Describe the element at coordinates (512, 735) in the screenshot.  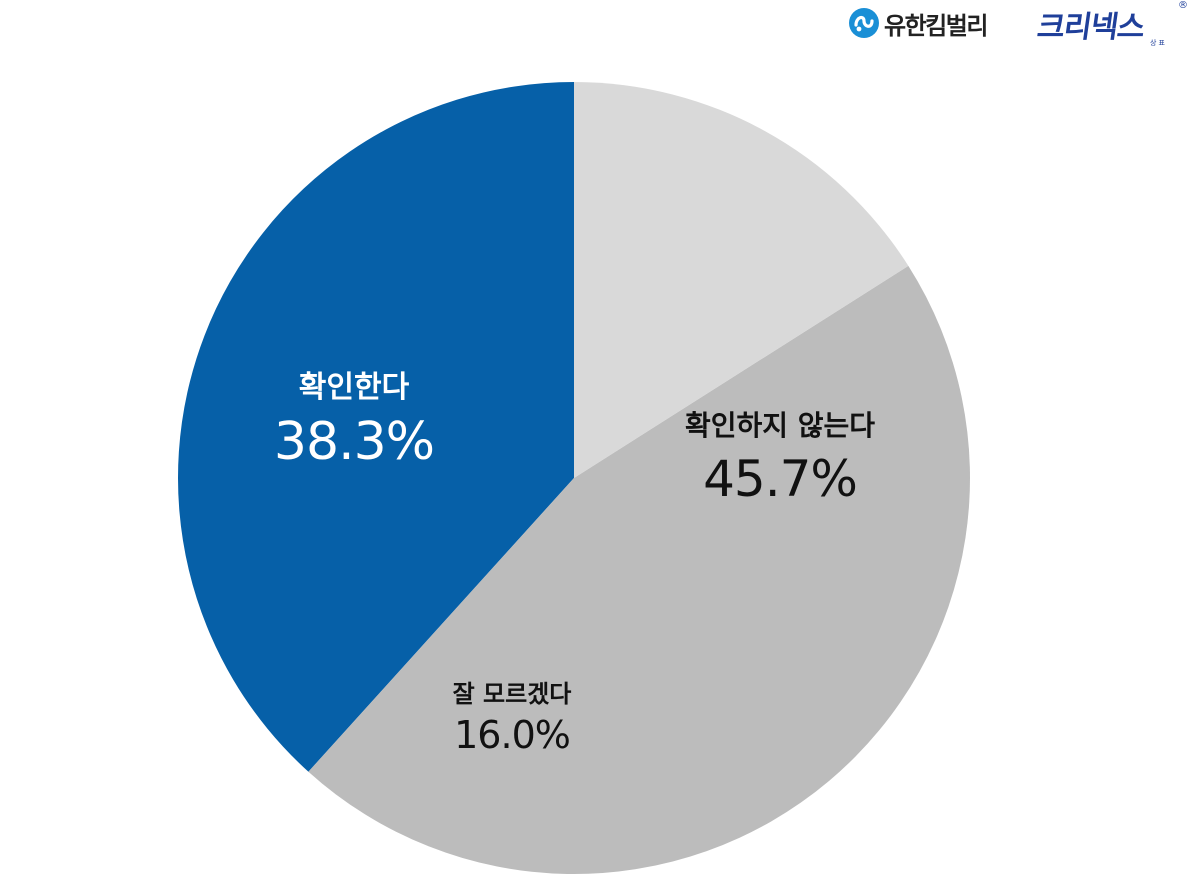
I see `slice-value: 16.0%` at that location.